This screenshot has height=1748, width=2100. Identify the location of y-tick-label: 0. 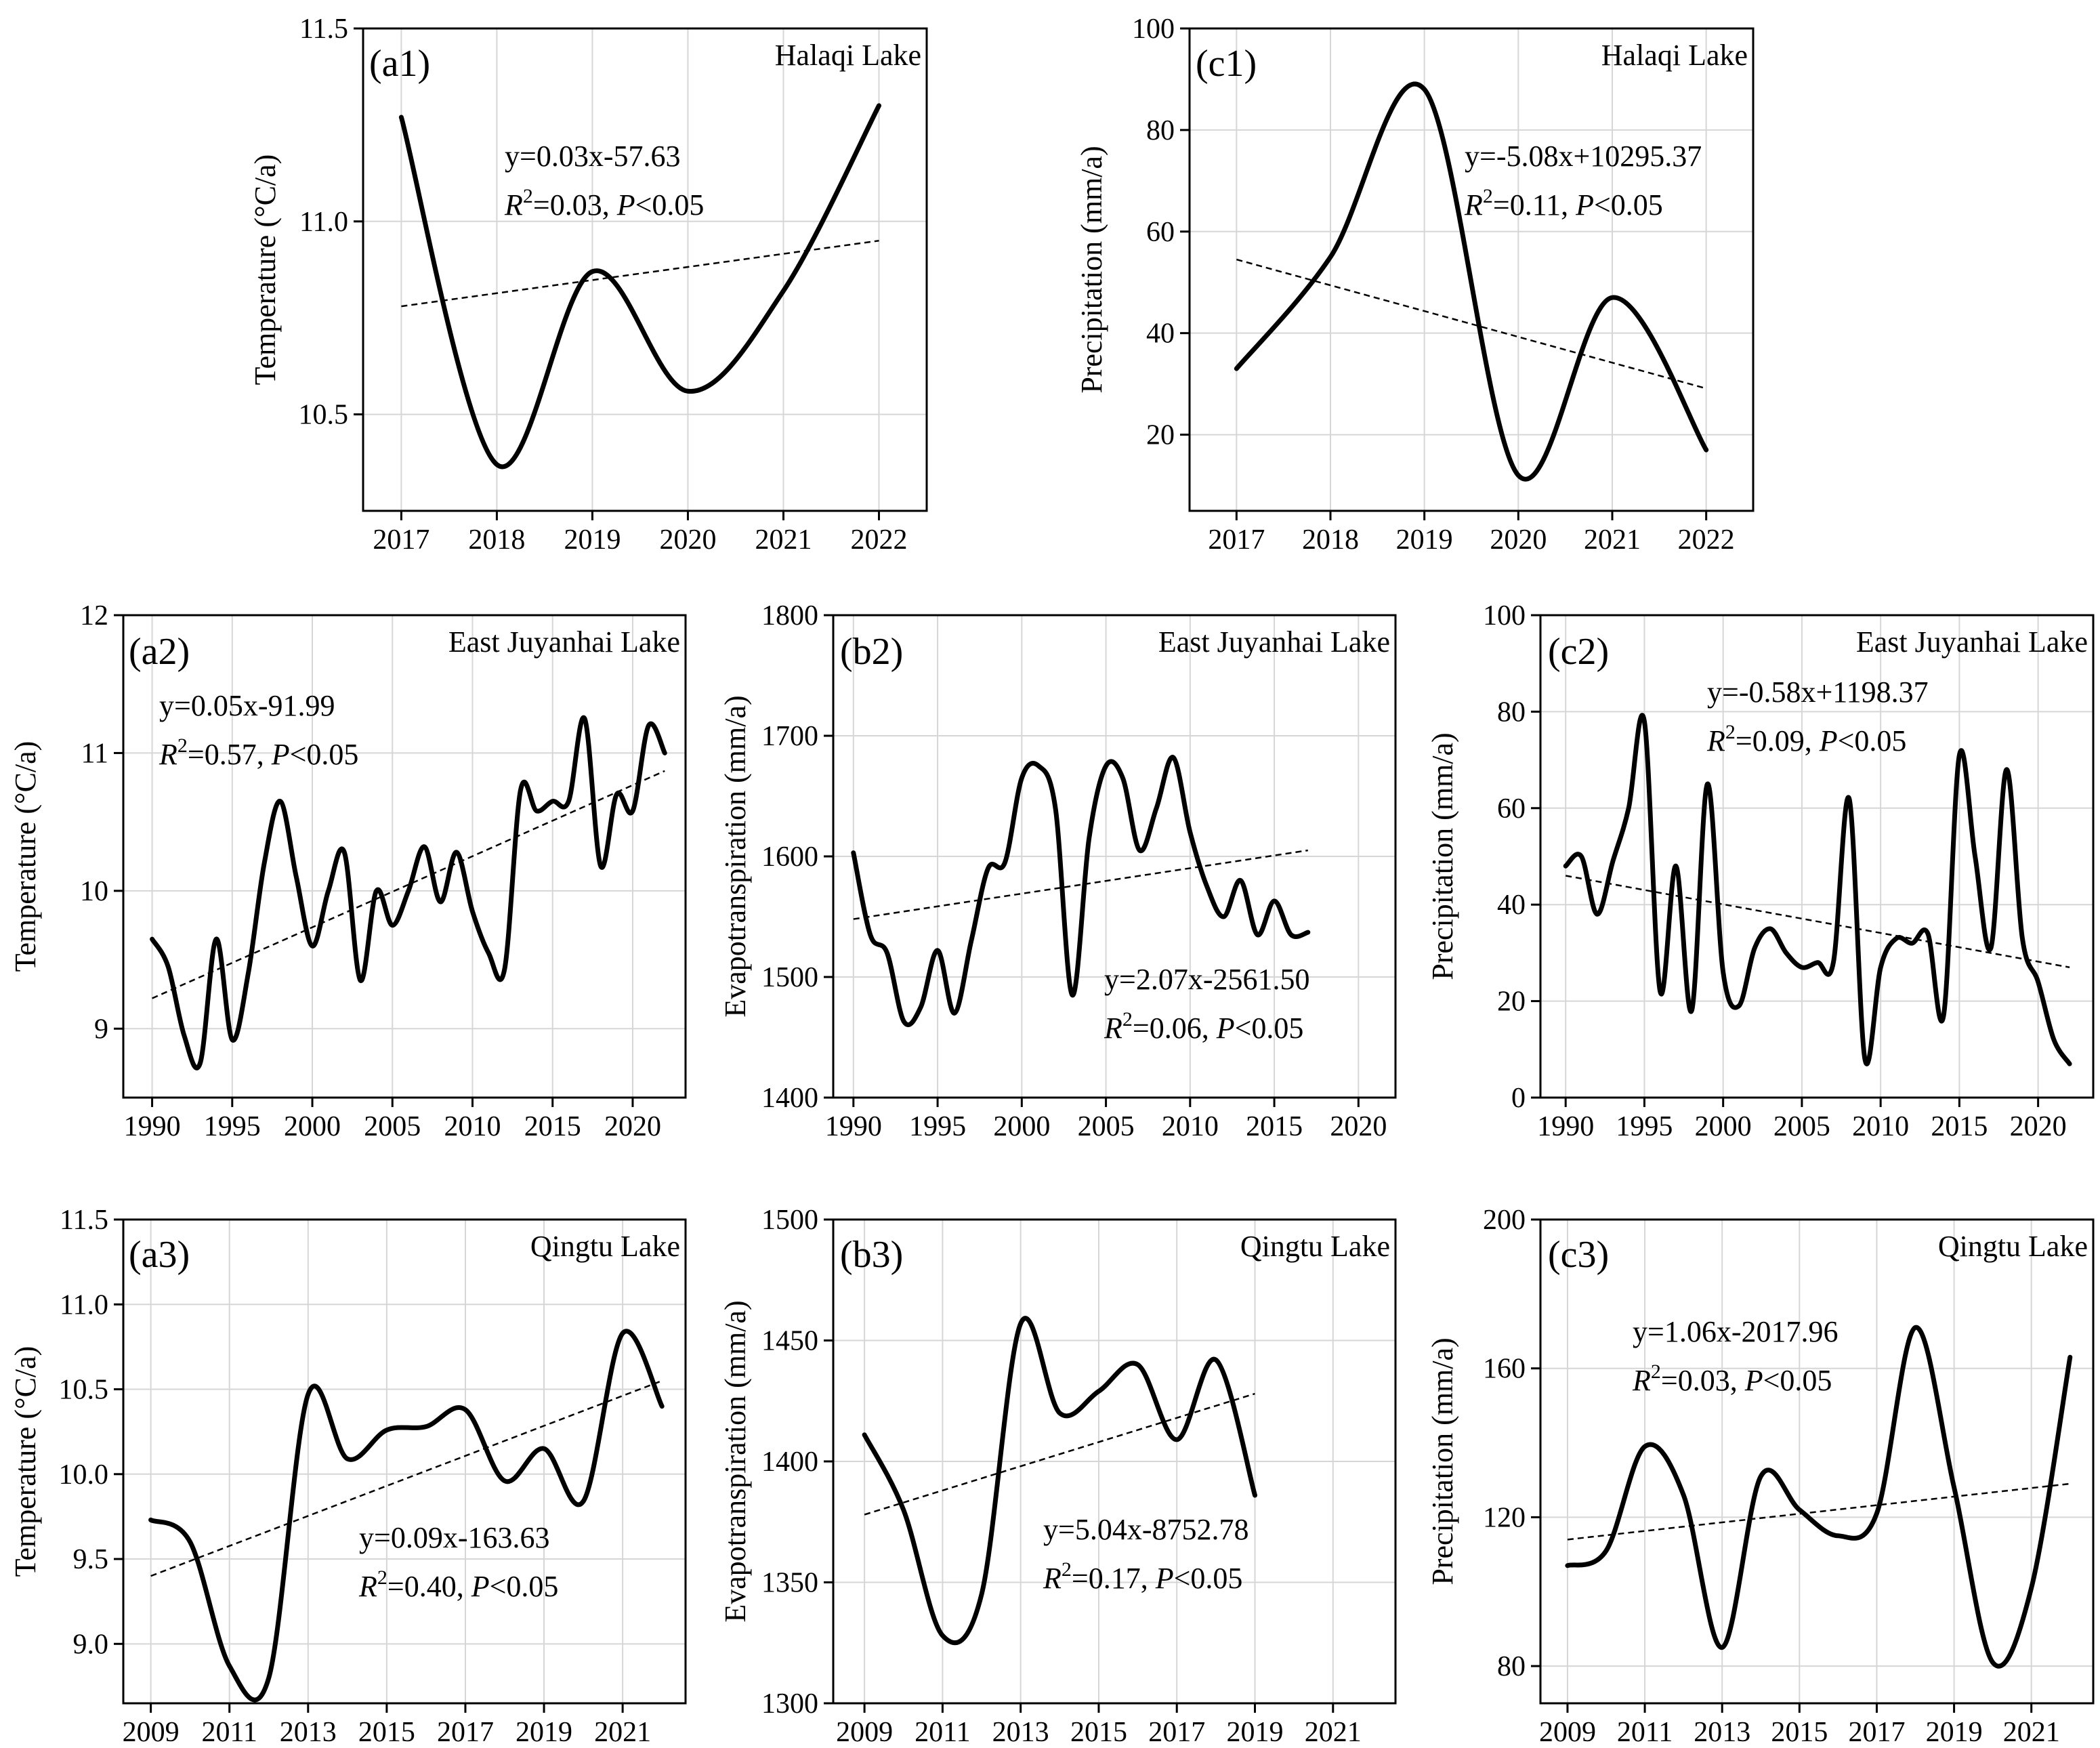
(1518, 1098).